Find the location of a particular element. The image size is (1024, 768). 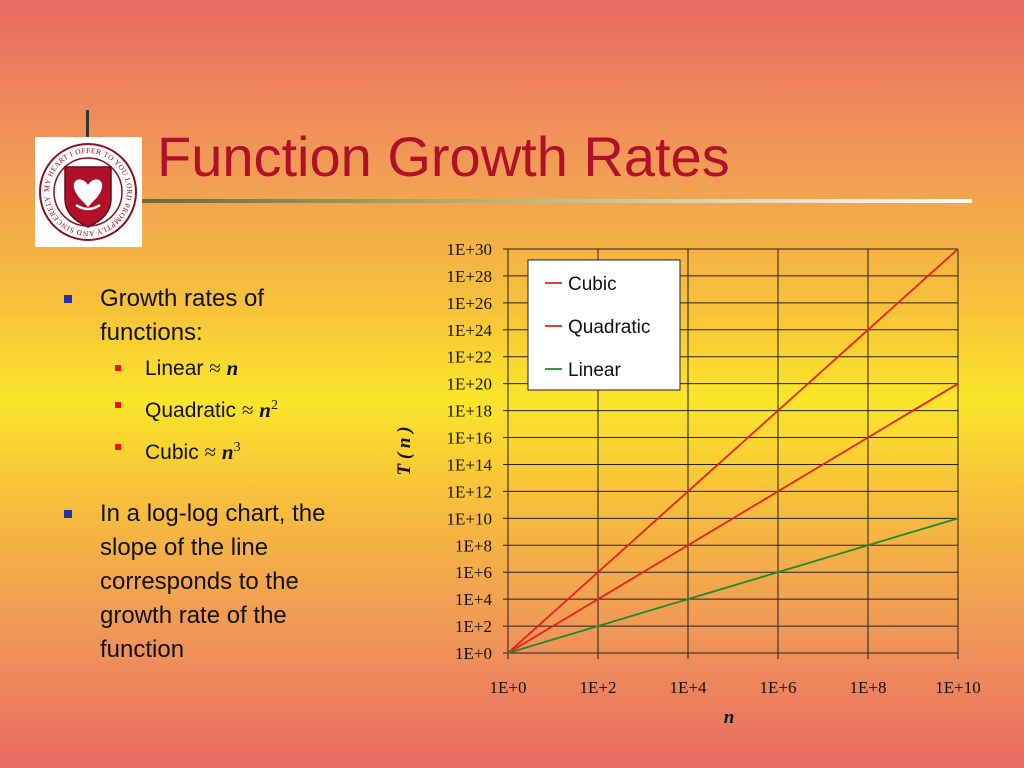

x-tick-label: 1E+6 is located at coordinates (778, 687).